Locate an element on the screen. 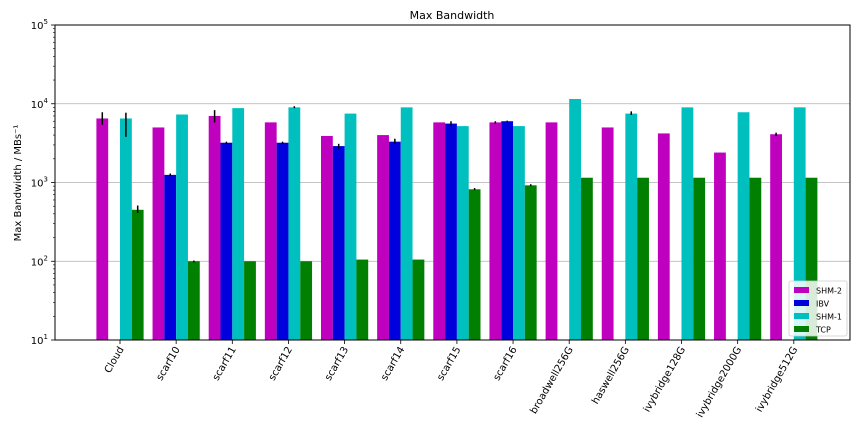 This screenshot has height=432, width=864. legend-entry: SHM-1 is located at coordinates (829, 317).